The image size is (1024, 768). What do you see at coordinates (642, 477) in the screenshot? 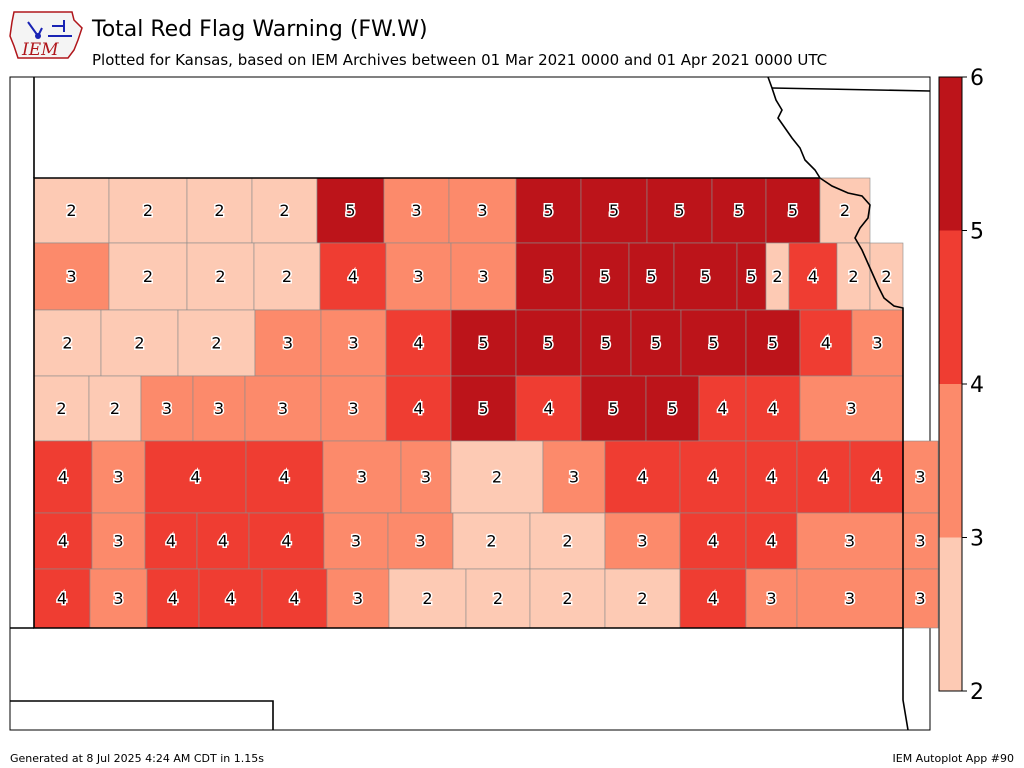
I see `county-value-4-8: 4` at bounding box center [642, 477].